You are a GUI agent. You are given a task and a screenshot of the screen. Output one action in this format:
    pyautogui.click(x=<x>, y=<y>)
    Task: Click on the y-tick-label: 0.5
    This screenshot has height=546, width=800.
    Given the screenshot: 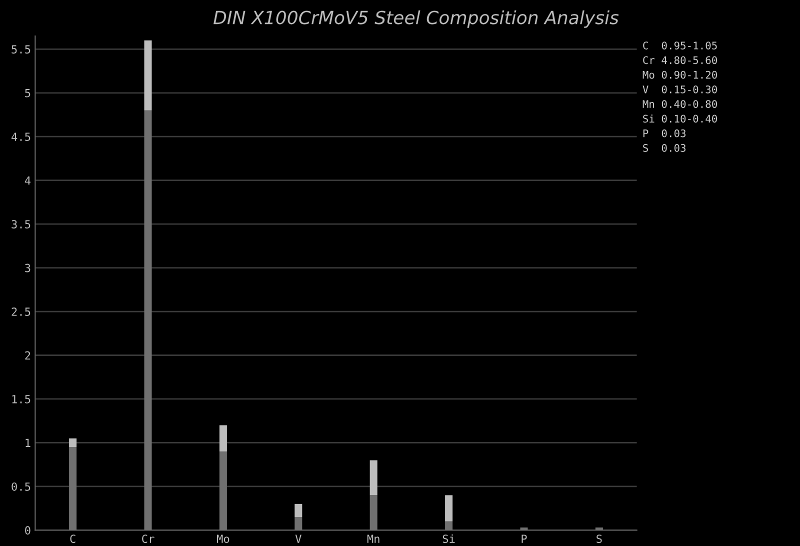 What is the action you would take?
    pyautogui.click(x=21, y=486)
    